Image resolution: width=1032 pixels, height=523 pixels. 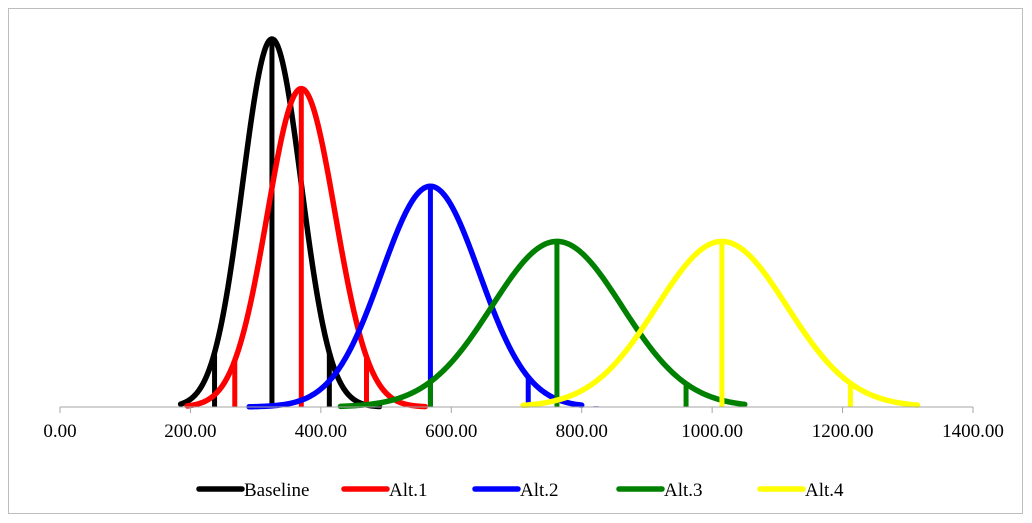 I want to click on legend-item: Alt.4, so click(x=800, y=490).